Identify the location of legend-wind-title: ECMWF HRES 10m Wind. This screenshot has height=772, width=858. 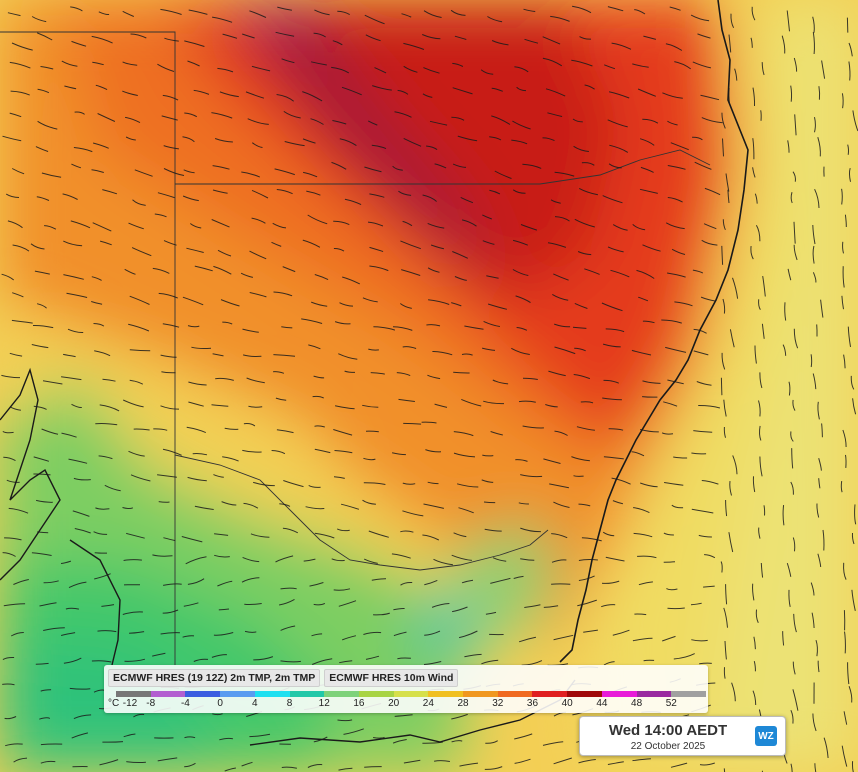
(391, 678).